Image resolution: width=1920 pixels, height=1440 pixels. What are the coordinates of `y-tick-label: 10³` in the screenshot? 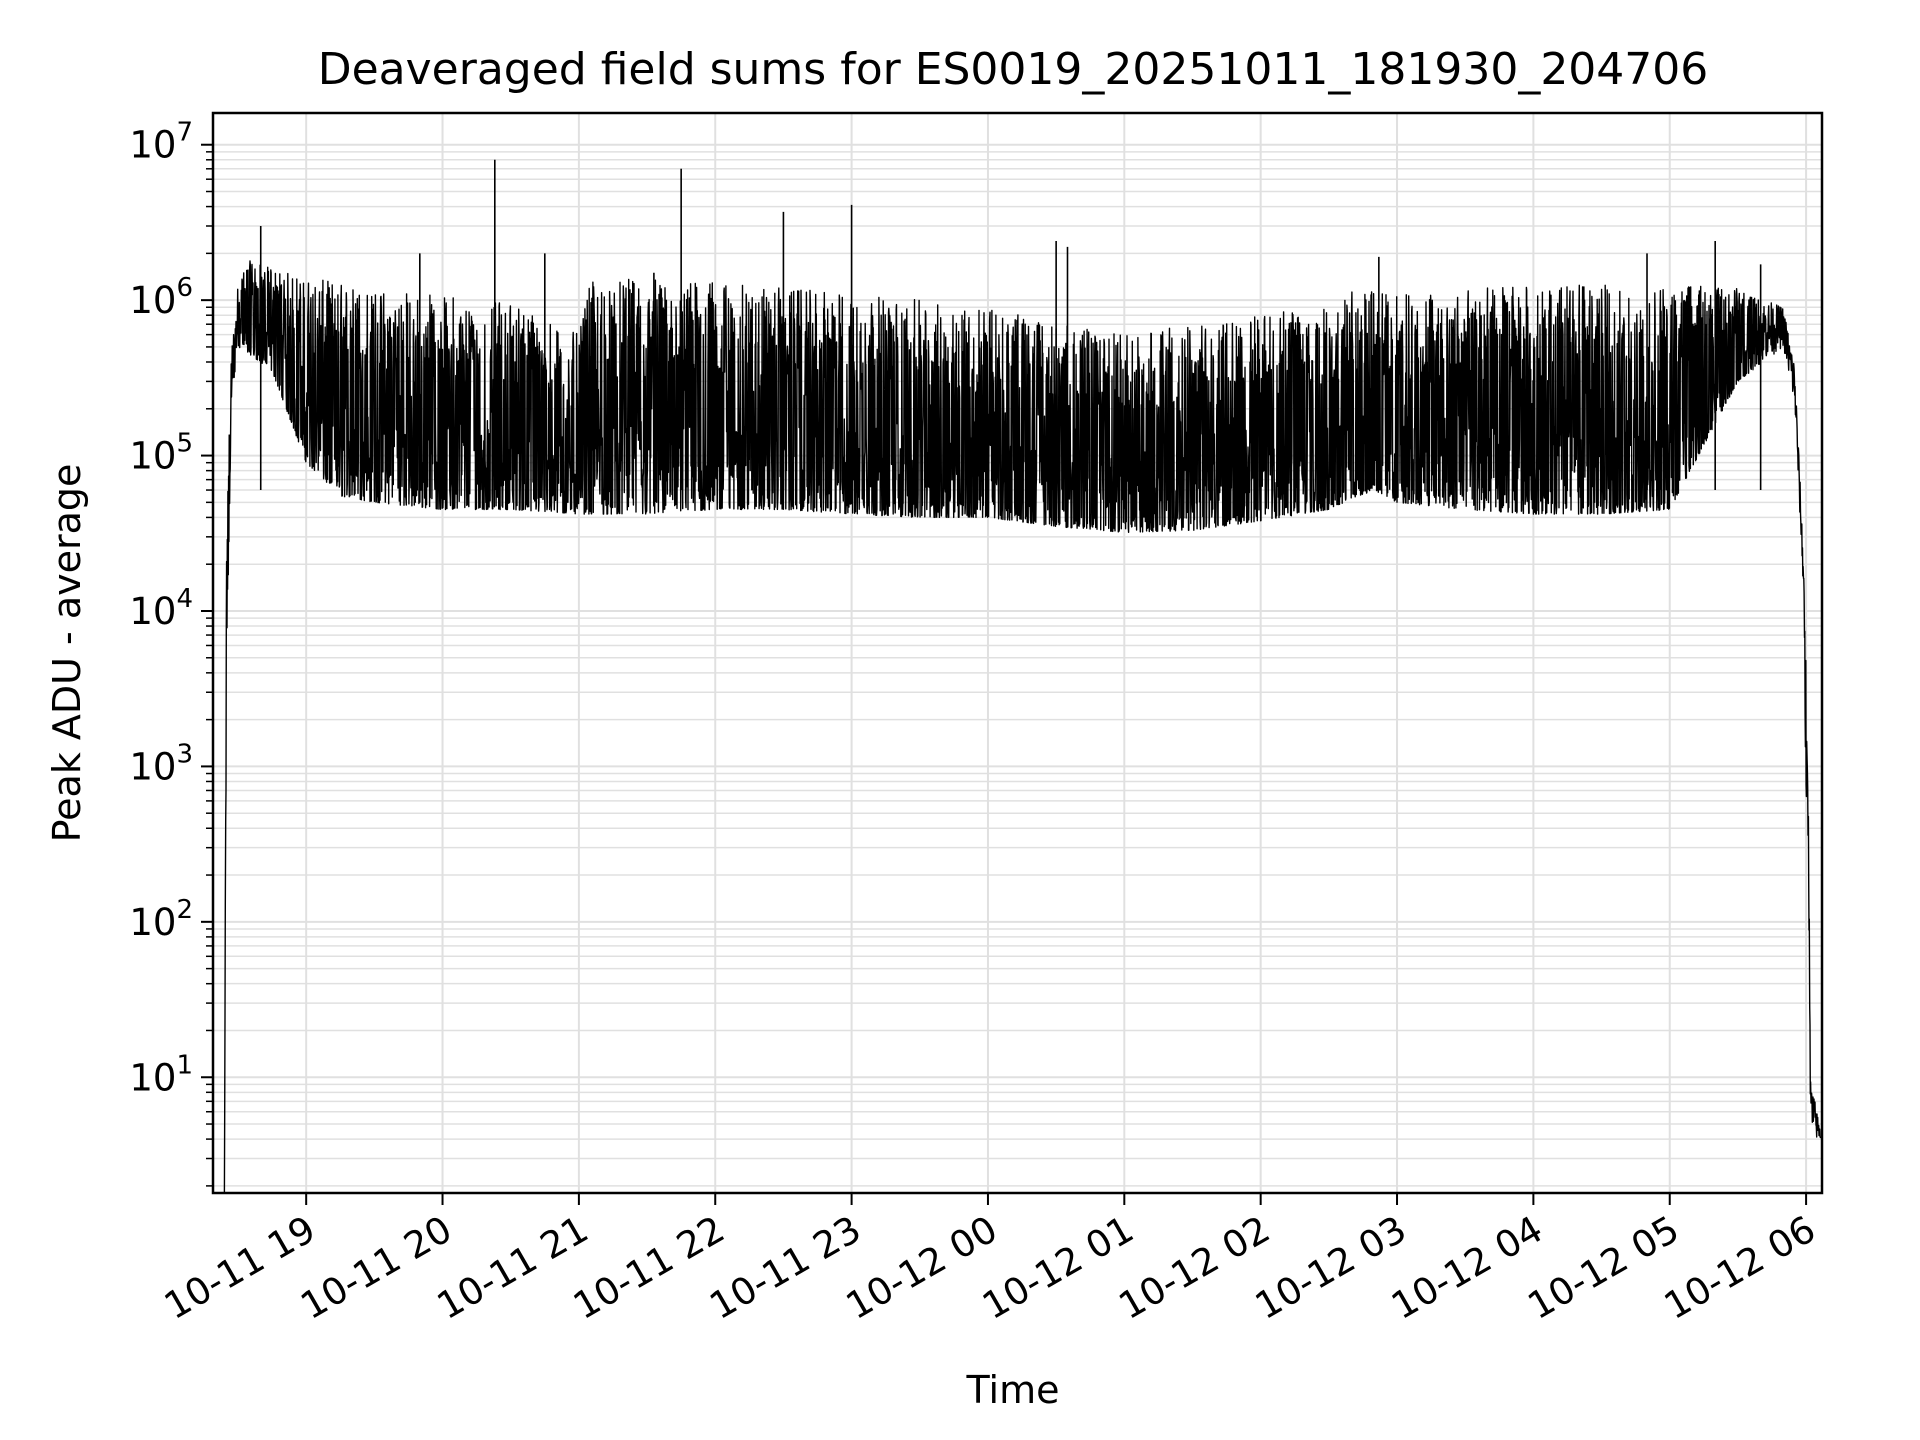 It's located at (161, 763).